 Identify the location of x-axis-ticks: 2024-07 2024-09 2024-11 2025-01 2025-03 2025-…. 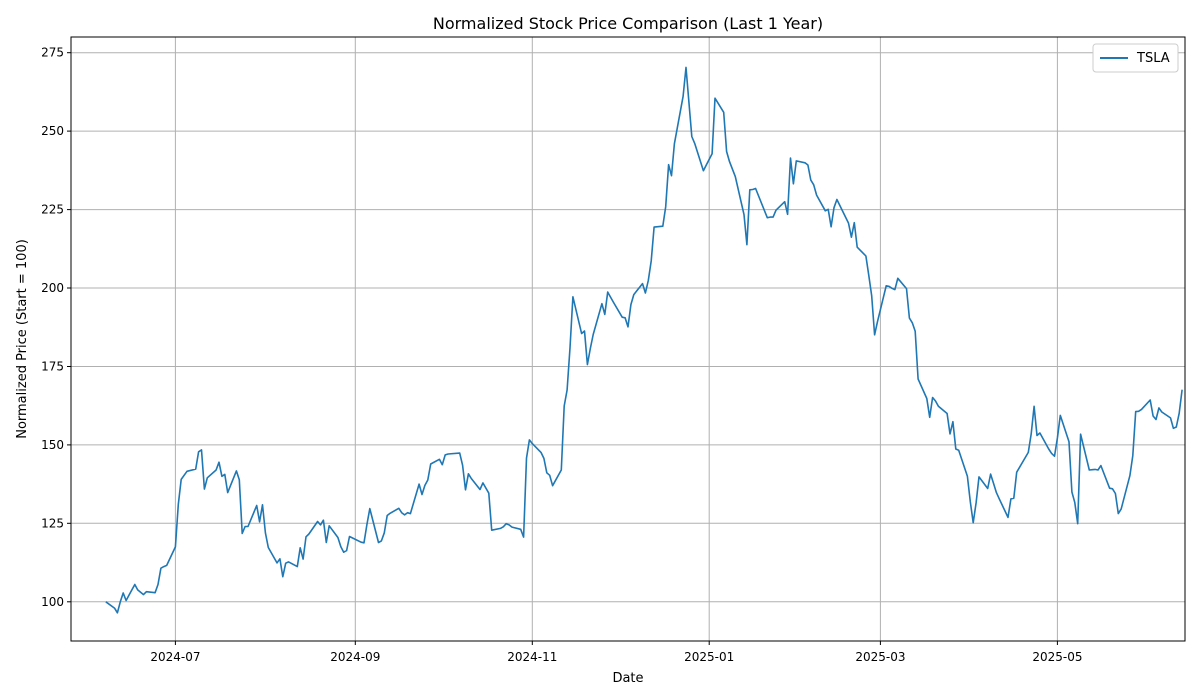
(616, 652).